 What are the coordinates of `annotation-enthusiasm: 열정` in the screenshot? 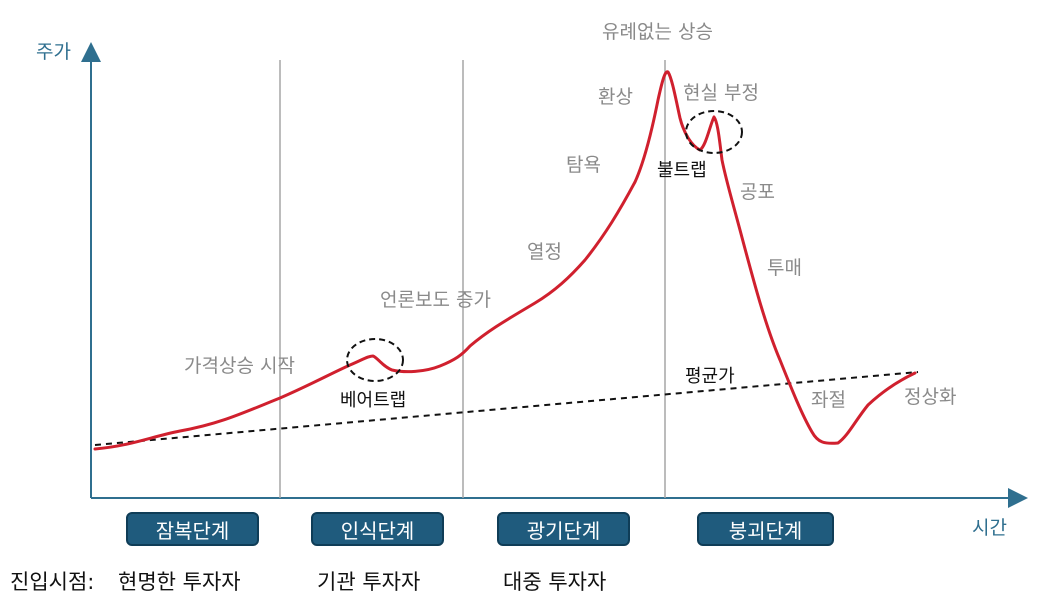 It's located at (544, 252).